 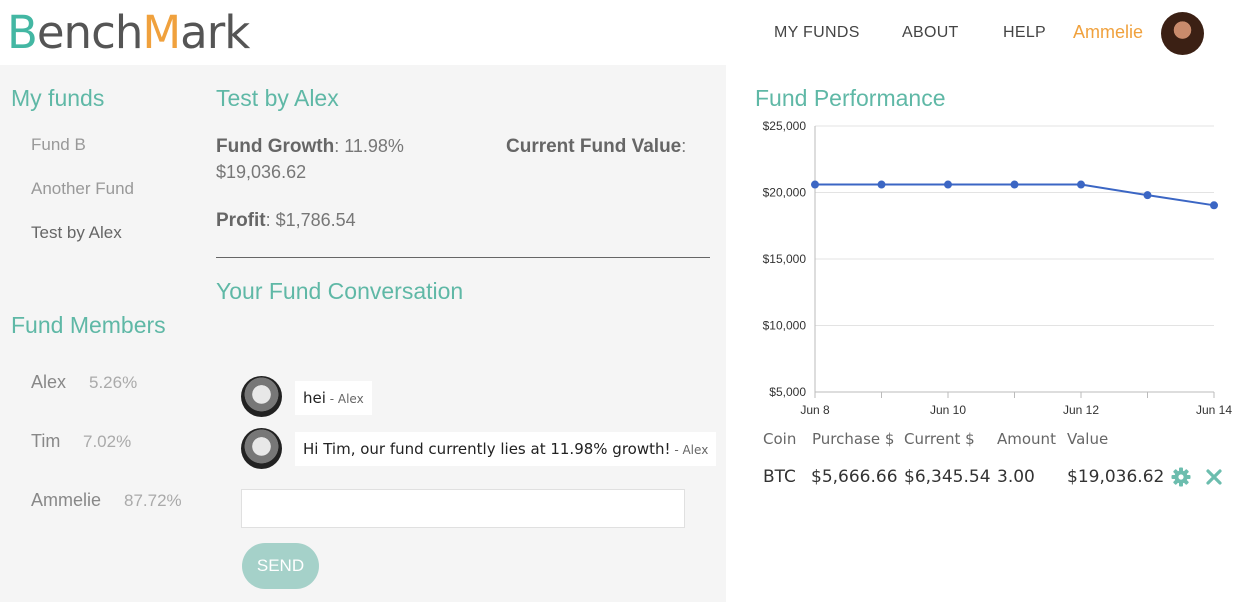 What do you see at coordinates (684, 146) in the screenshot?
I see `current-fund-value-colon: :` at bounding box center [684, 146].